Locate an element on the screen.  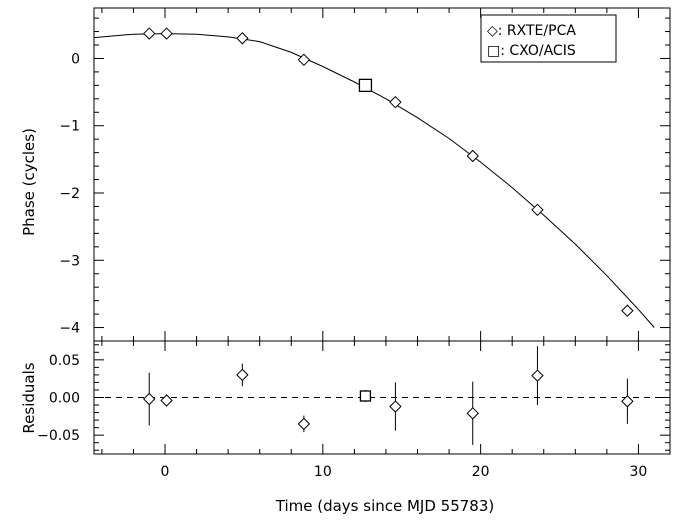
phase-point-cxo is located at coordinates (365, 85).